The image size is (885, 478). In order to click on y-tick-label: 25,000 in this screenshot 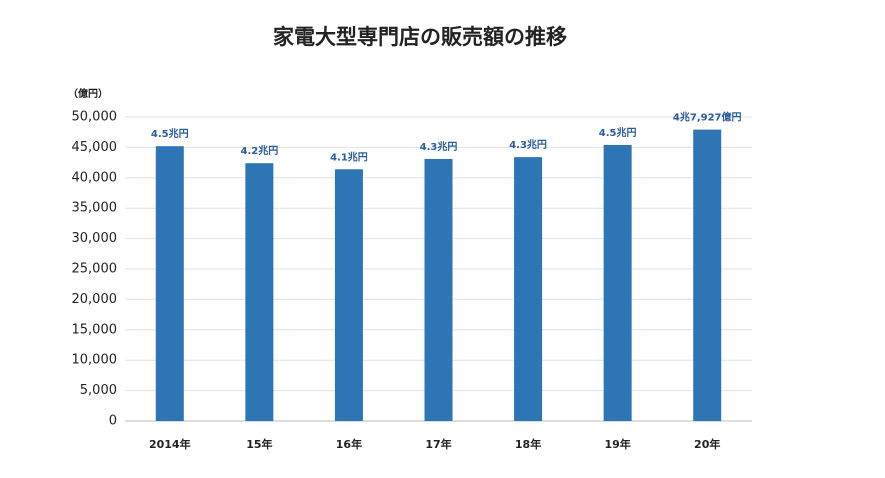, I will do `click(95, 269)`.